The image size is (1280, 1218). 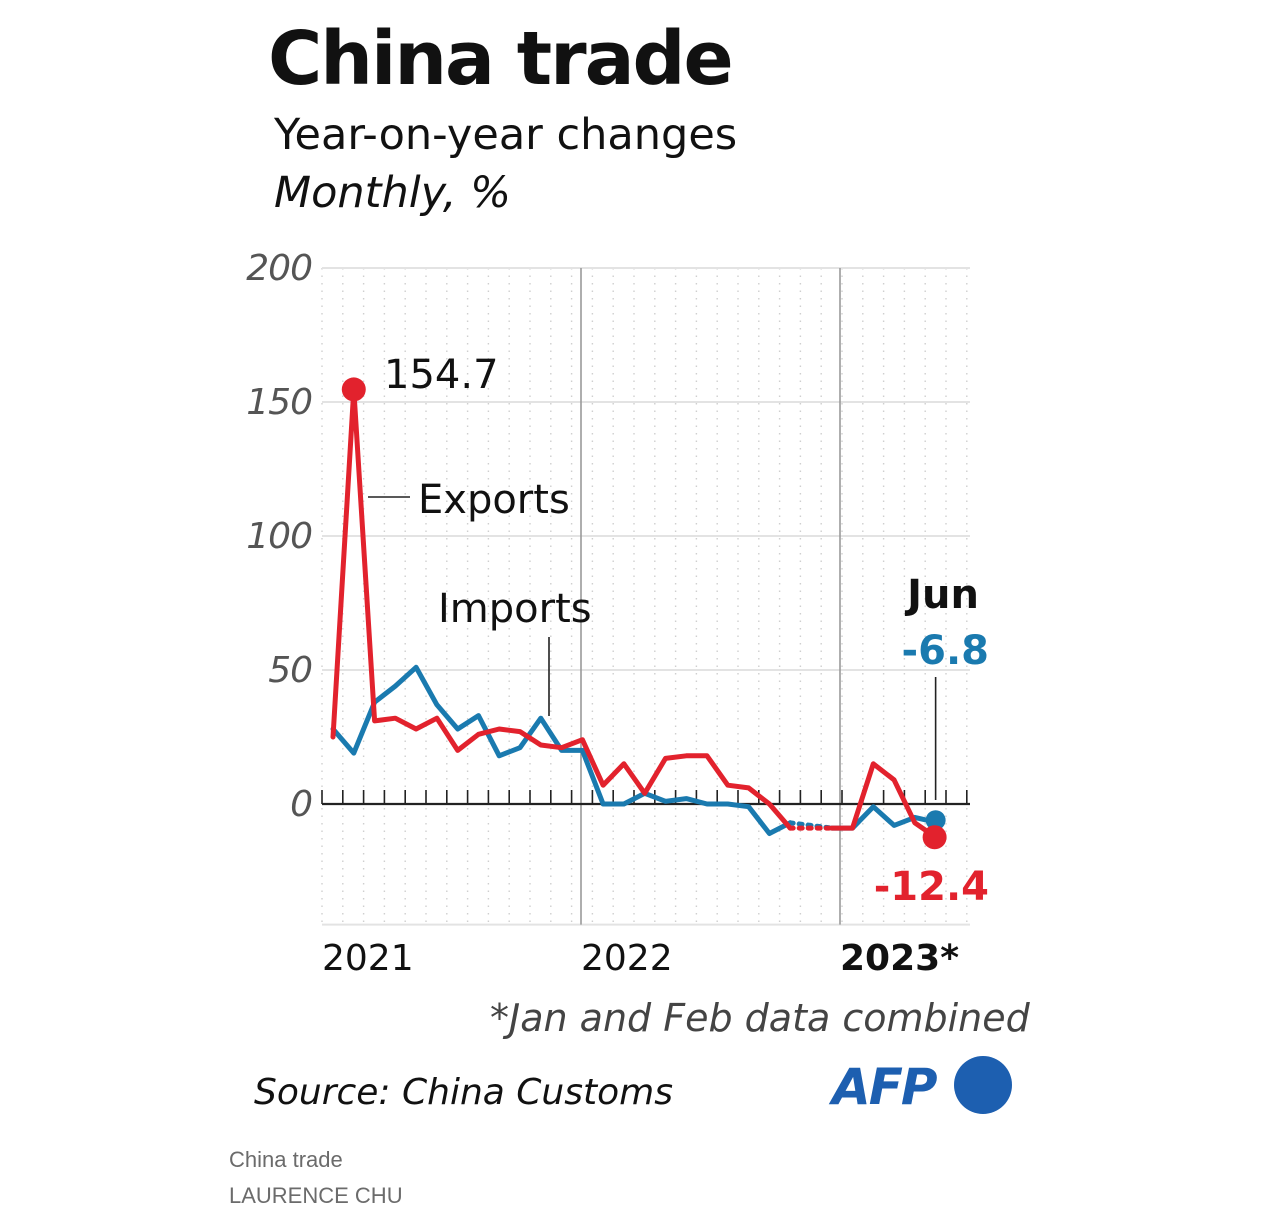 I want to click on image-credit: LAURENCE CHU, so click(x=316, y=1195).